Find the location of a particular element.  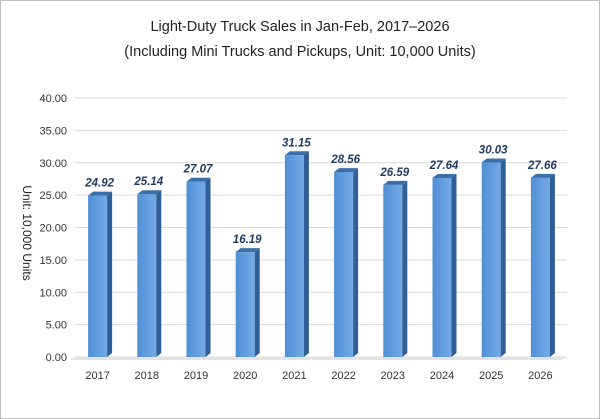

x-tick-label: 2025 is located at coordinates (491, 376).